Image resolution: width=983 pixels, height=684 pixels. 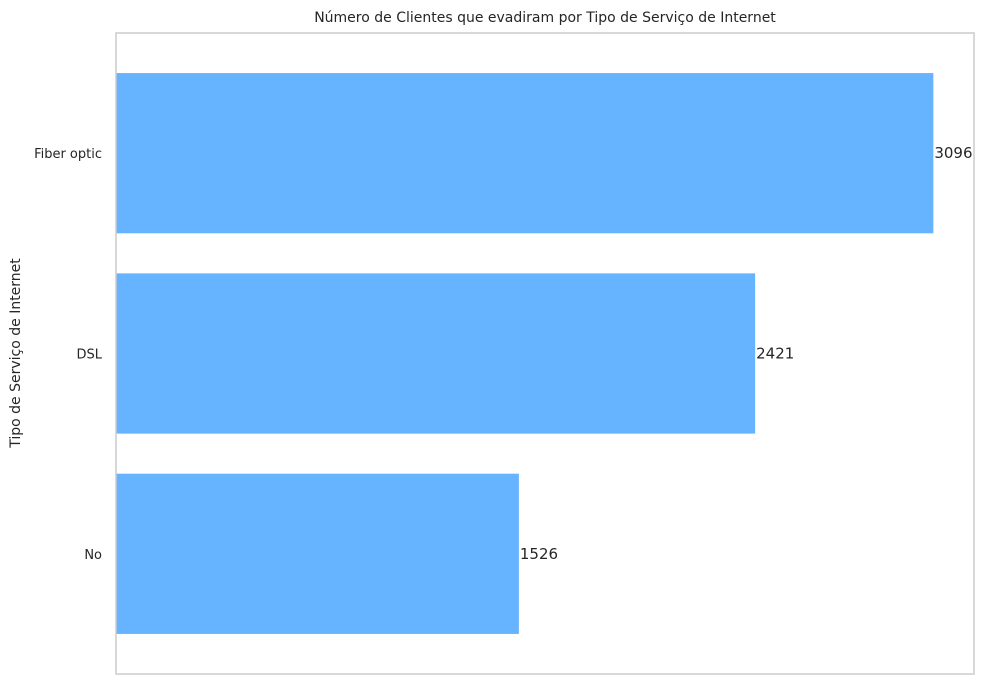 I want to click on y-tick-label: Fiber optic, so click(x=68, y=154).